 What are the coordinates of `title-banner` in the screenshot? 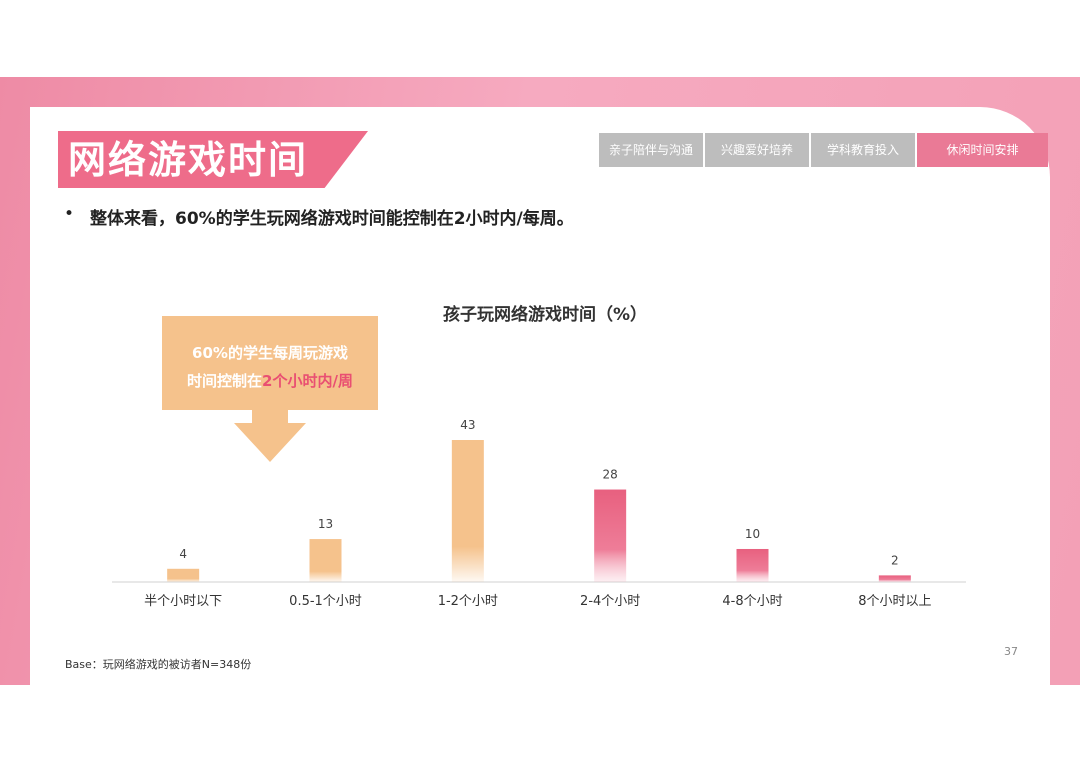 It's located at (213, 159).